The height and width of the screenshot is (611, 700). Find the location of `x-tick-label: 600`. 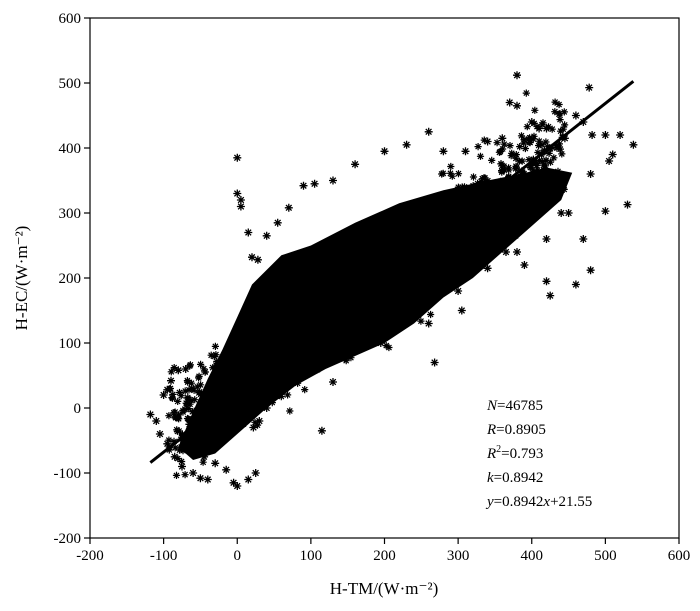

x-tick-label: 600 is located at coordinates (679, 556).